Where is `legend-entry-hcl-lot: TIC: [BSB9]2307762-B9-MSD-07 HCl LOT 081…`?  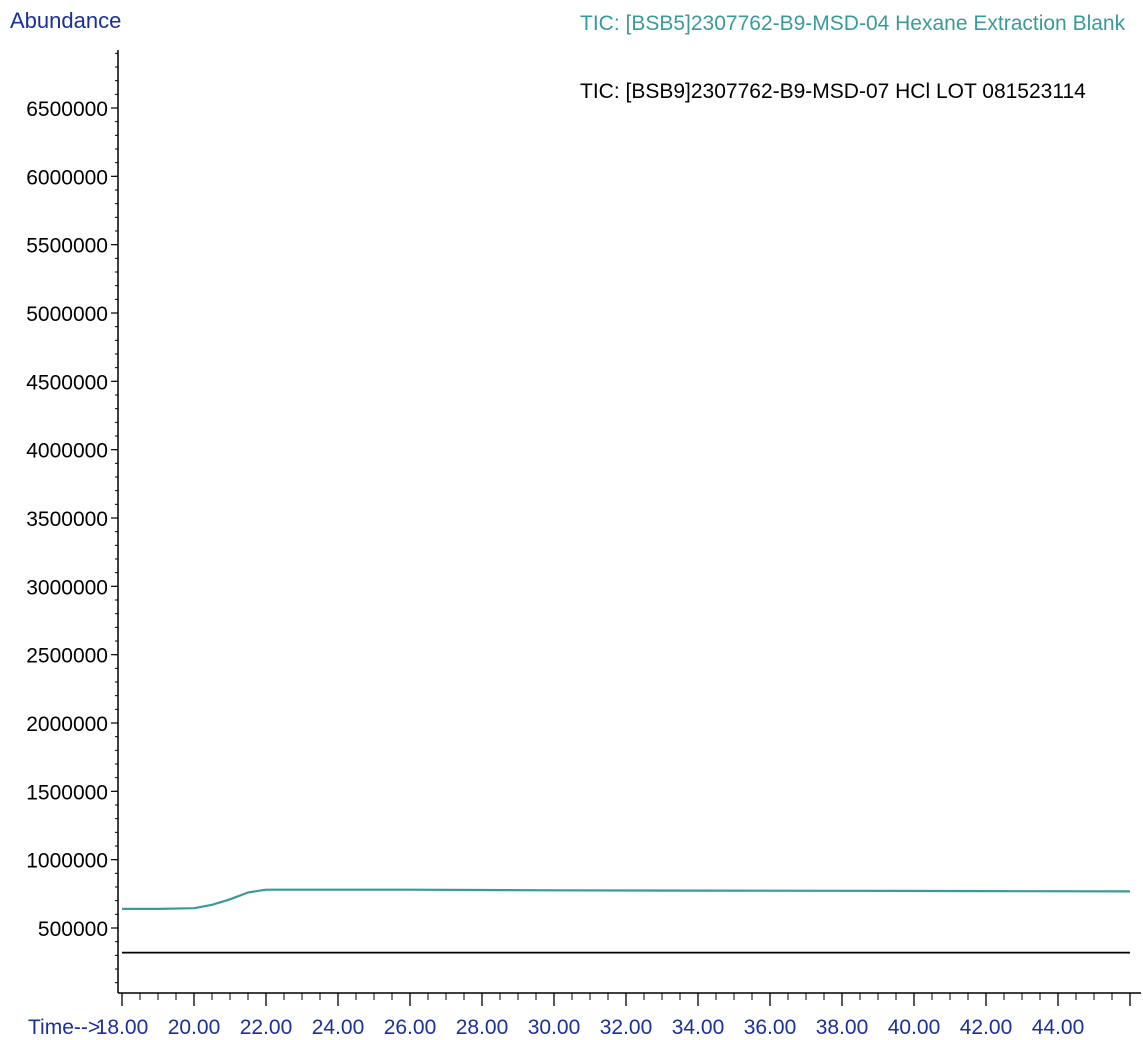 legend-entry-hcl-lot: TIC: [BSB9]2307762-B9-MSD-07 HCl LOT 081… is located at coordinates (833, 91).